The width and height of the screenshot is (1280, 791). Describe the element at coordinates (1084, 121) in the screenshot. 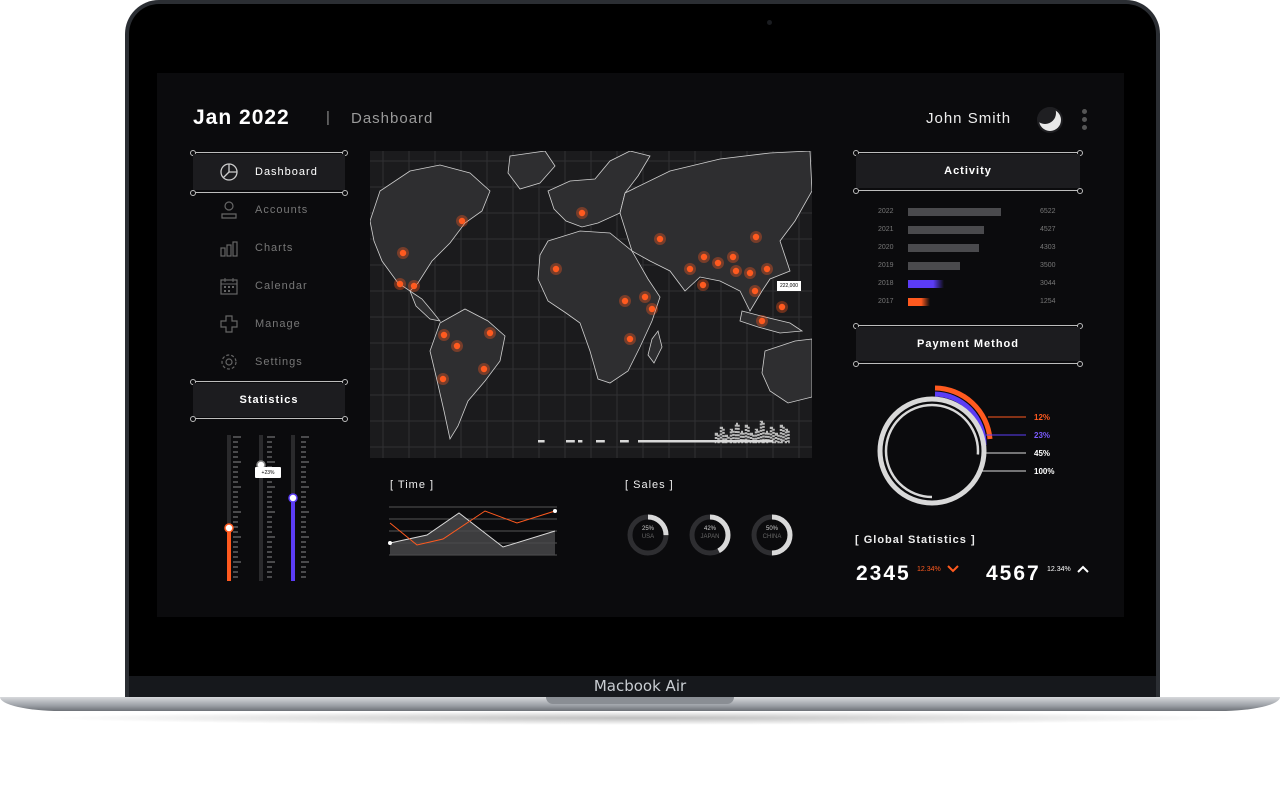

I see `more-menu-icon` at that location.